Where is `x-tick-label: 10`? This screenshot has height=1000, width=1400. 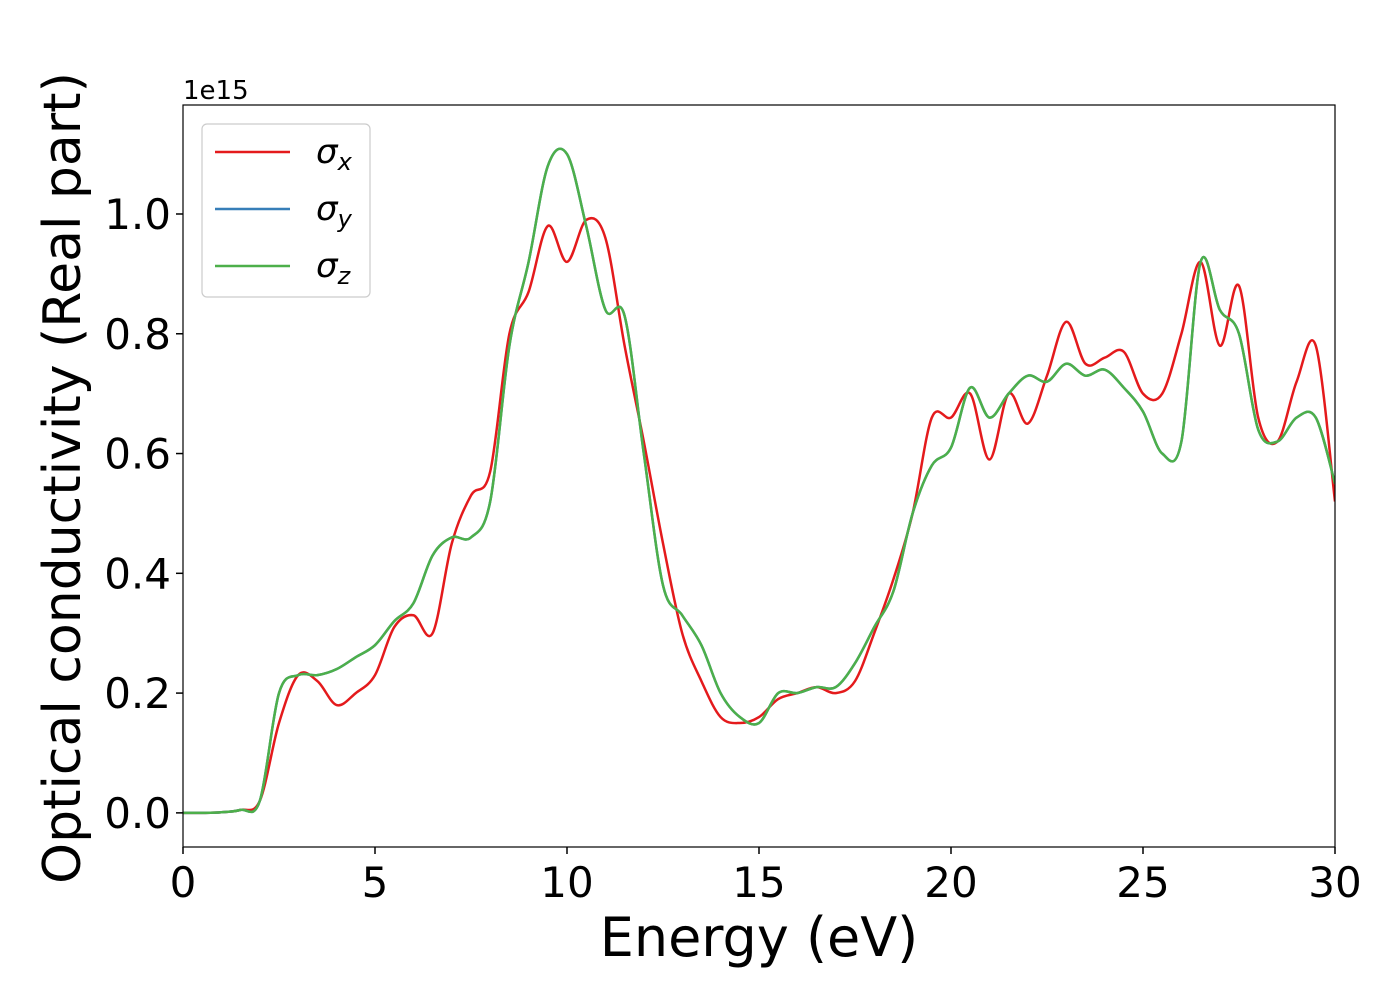 x-tick-label: 10 is located at coordinates (566, 882).